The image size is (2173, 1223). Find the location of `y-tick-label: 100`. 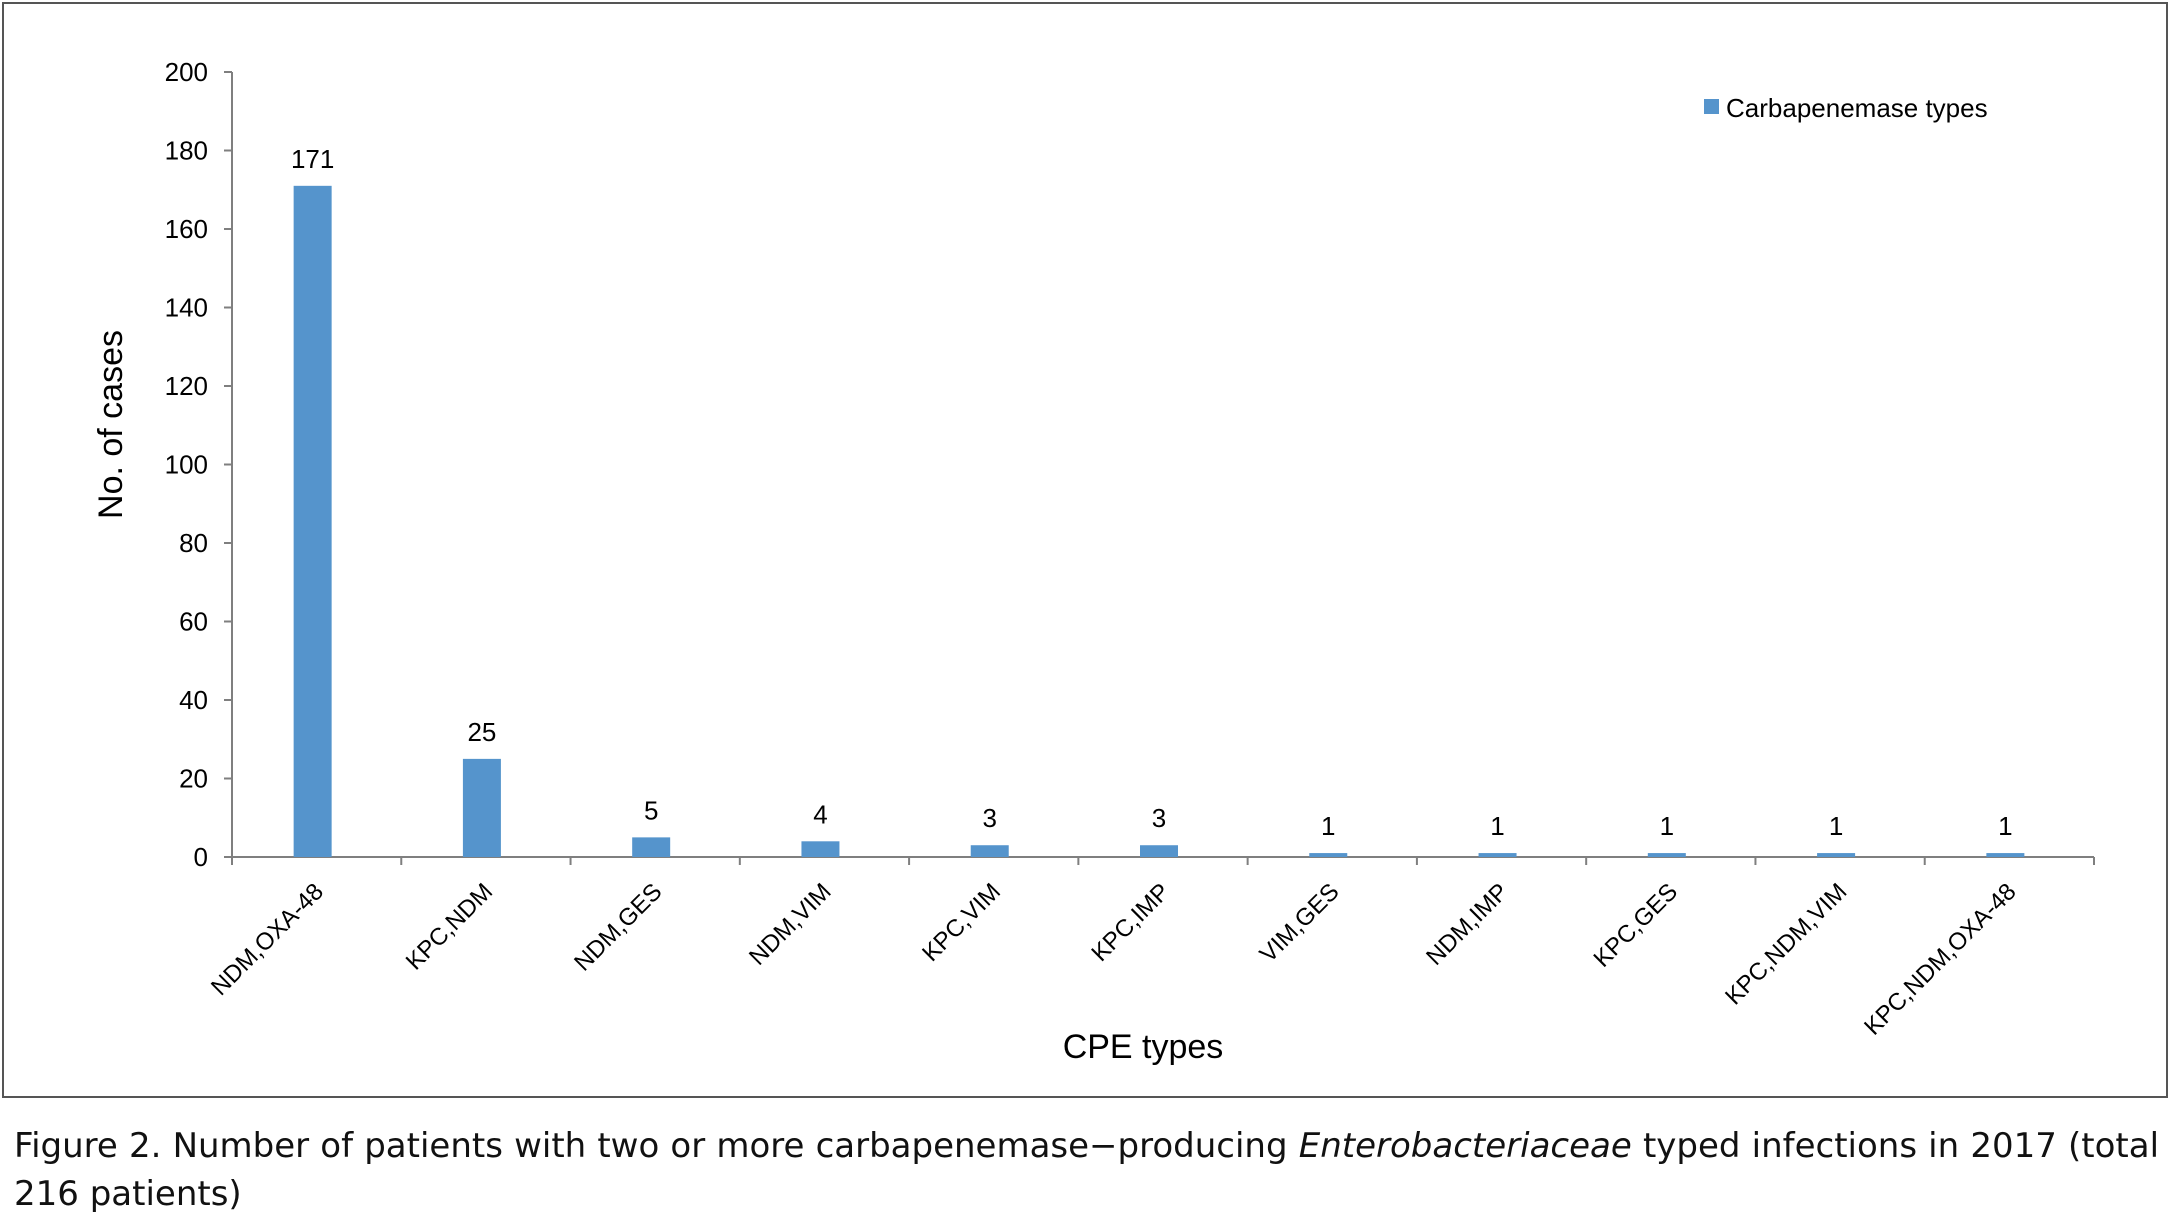

y-tick-label: 100 is located at coordinates (186, 465).